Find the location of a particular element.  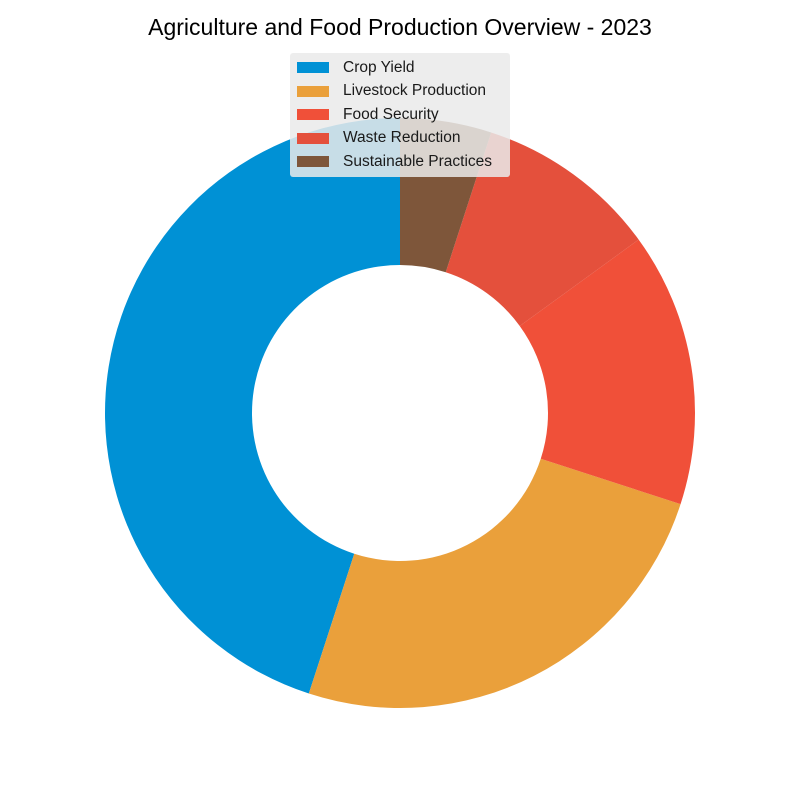

legend-label: Livestock Production is located at coordinates (415, 91).